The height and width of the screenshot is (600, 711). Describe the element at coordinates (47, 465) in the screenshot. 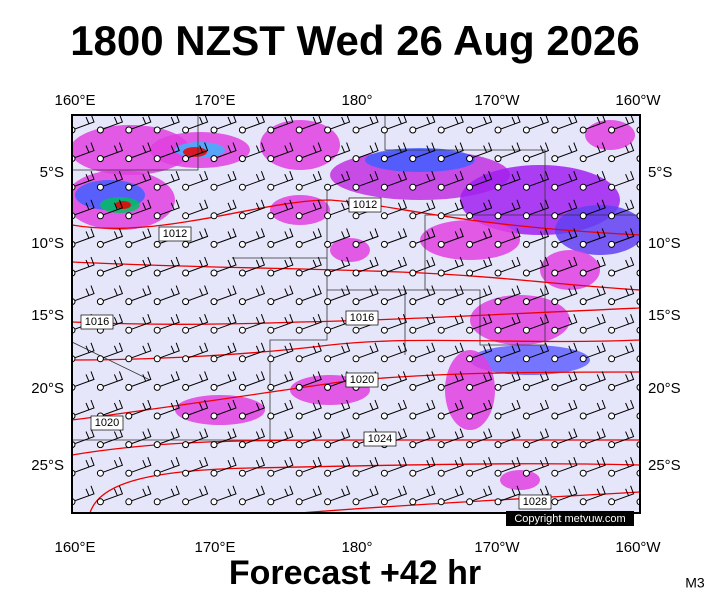

I see `latitude-label: 25°S` at that location.